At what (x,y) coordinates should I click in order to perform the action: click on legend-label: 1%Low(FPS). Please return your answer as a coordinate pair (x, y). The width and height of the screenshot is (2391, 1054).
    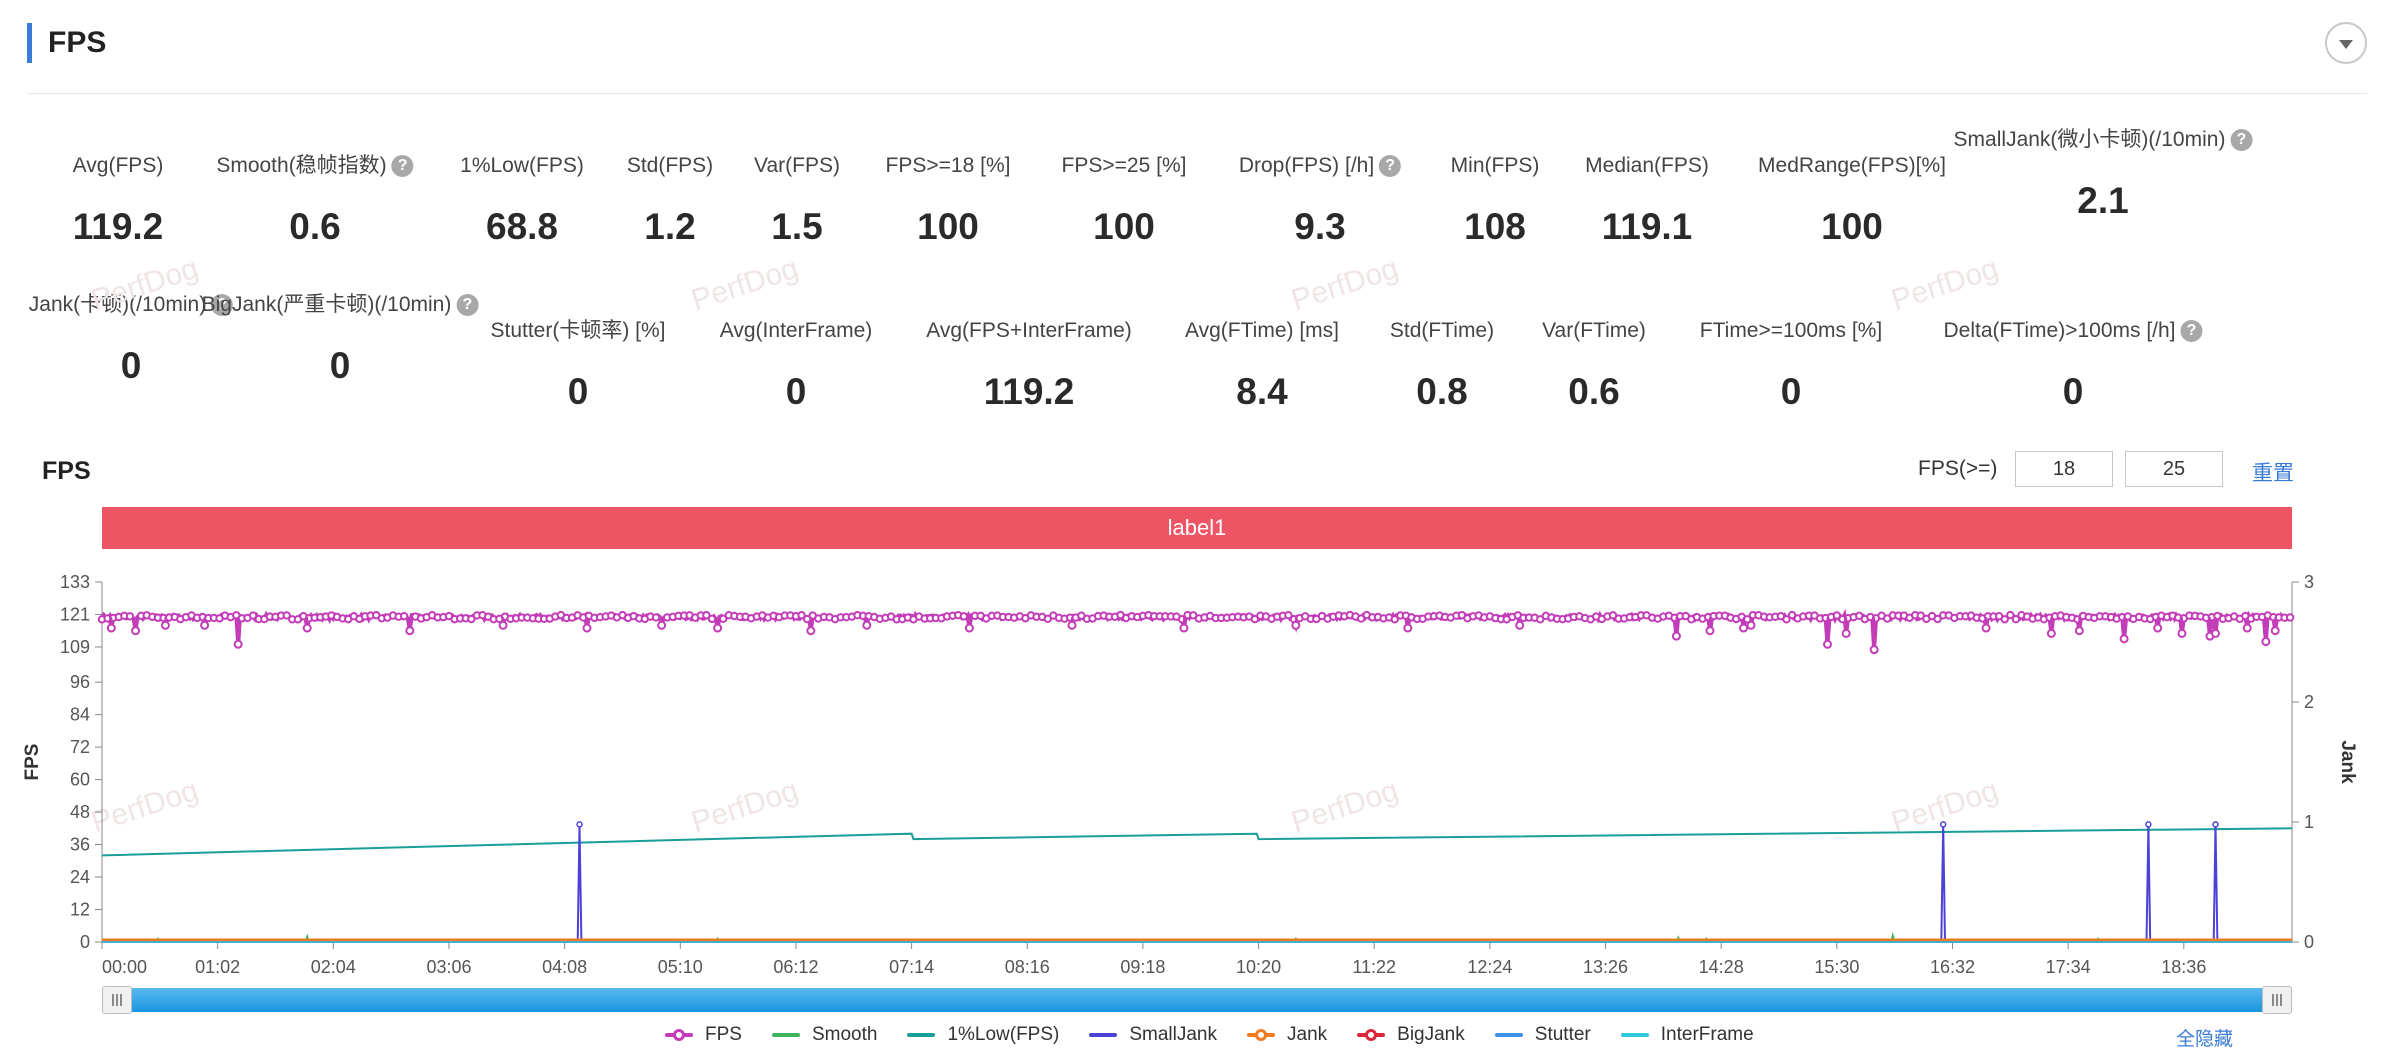
    Looking at the image, I should click on (1003, 1034).